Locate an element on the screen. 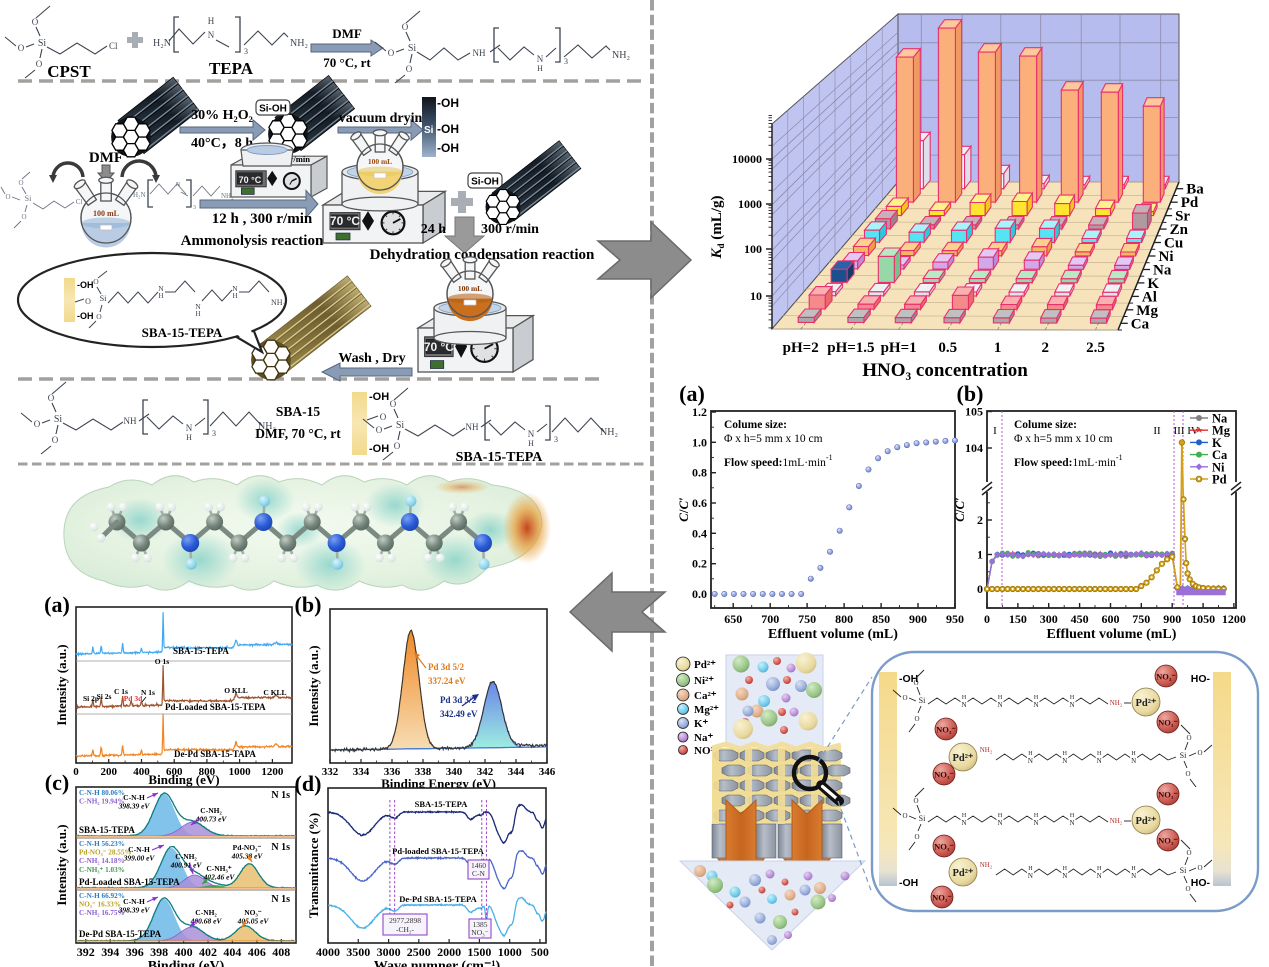  svg-text: (a) is located at coordinates (57, 604).